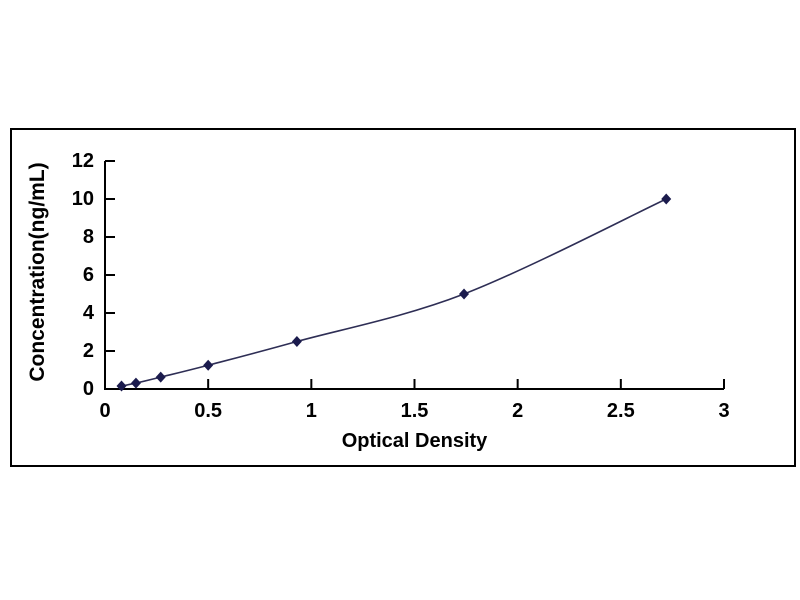  I want to click on y-axis-title: Concentration(ng/mL), so click(37, 272).